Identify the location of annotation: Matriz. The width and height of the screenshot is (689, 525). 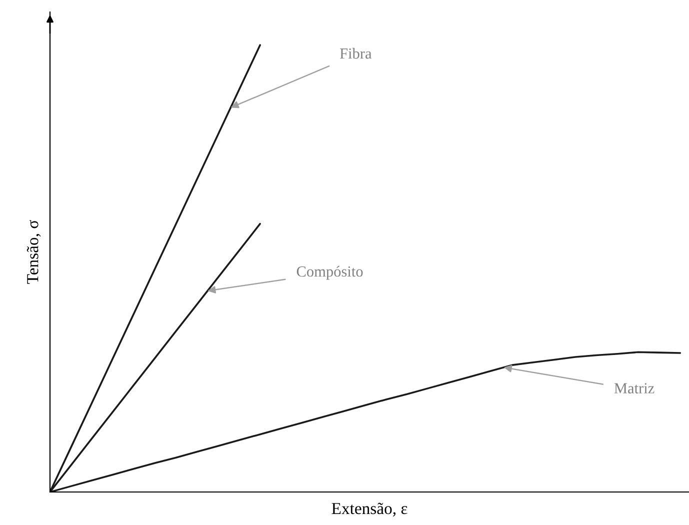
(634, 388).